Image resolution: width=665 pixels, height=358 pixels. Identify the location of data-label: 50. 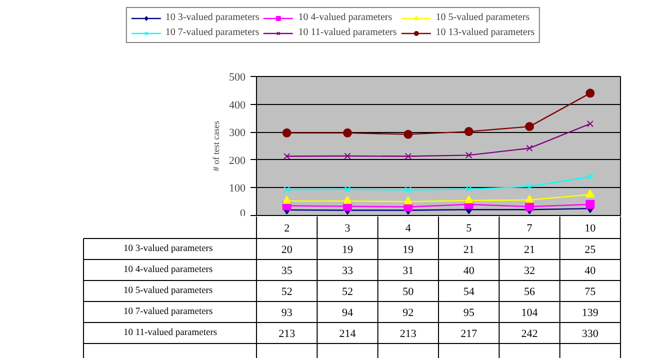
(408, 292).